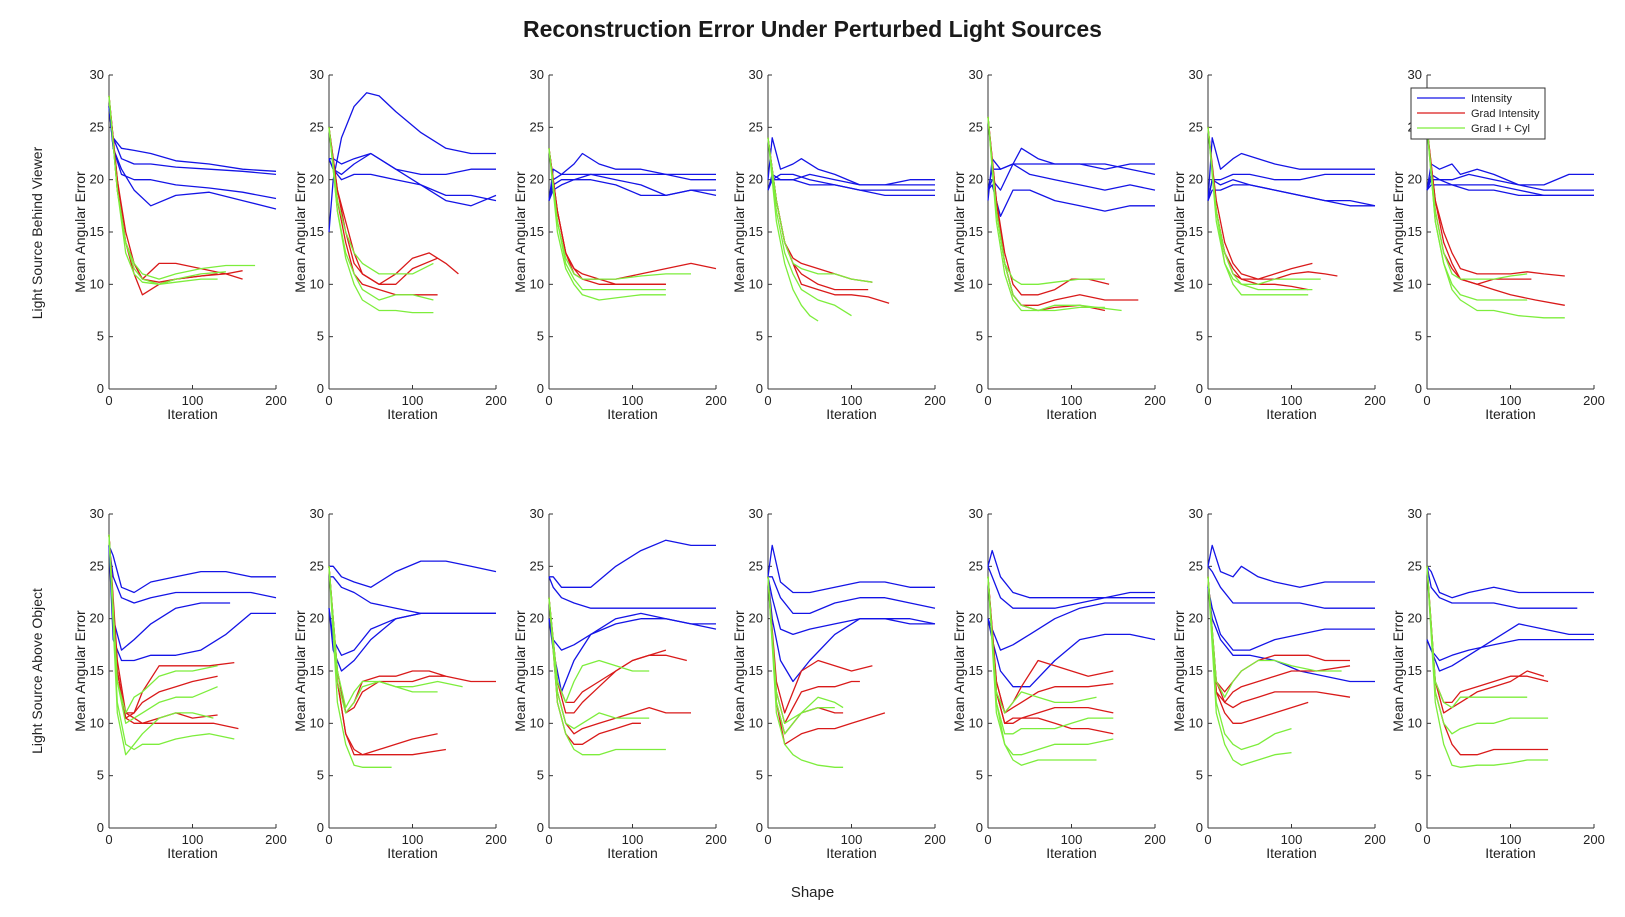 The image size is (1625, 917). Describe the element at coordinates (37, 671) in the screenshot. I see `row-label-above-object: Light Source Above Object` at that location.